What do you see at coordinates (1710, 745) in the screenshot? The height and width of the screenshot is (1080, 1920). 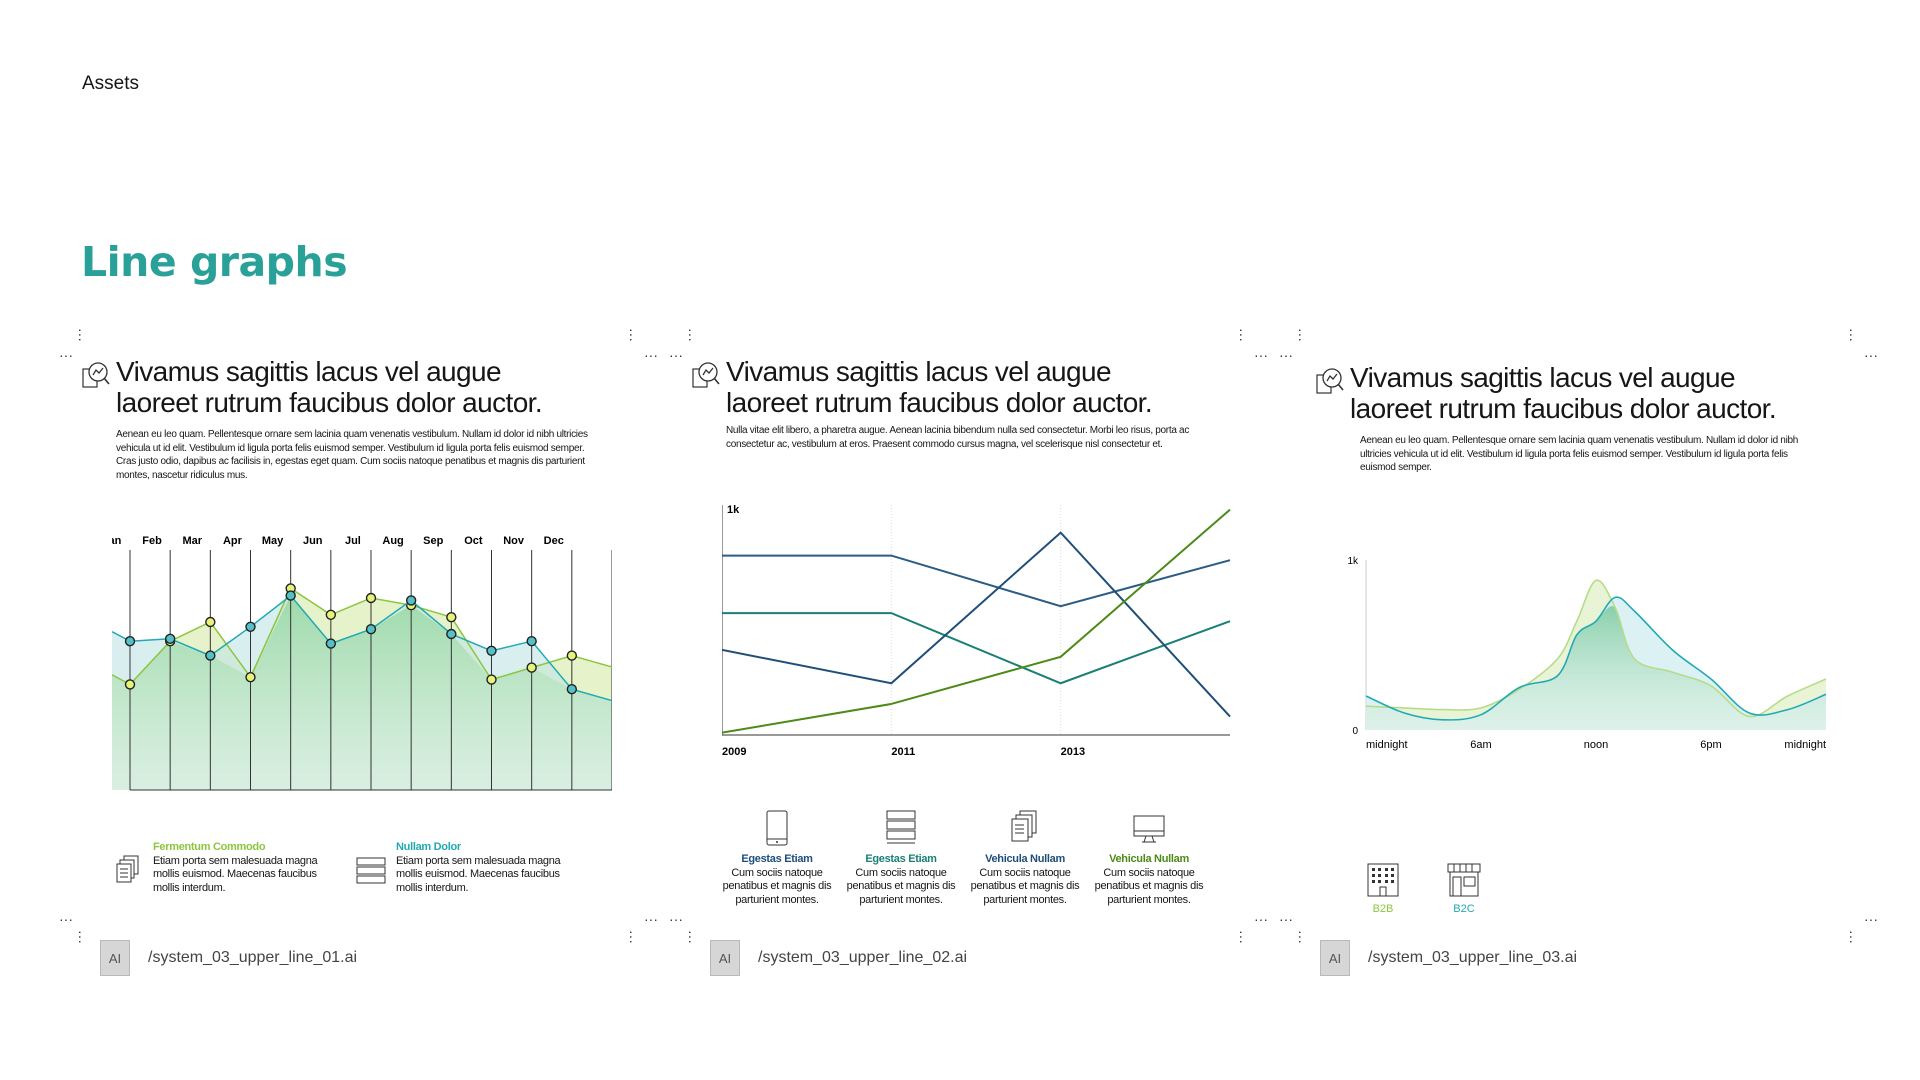 I see `x-tick-label: 6pm` at bounding box center [1710, 745].